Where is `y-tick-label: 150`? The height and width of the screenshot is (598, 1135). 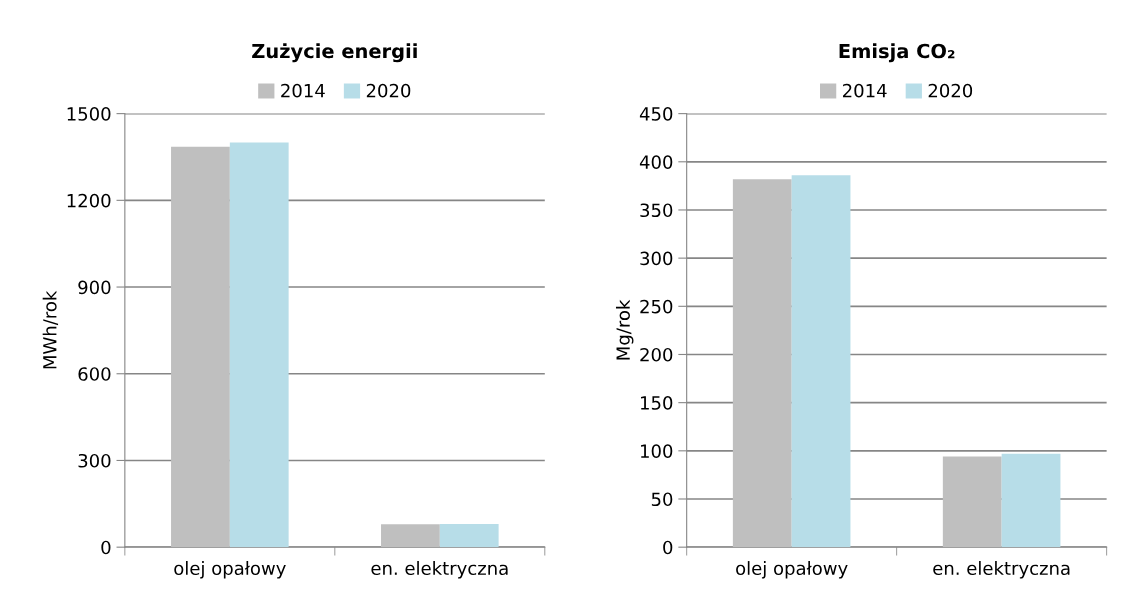
y-tick-label: 150 is located at coordinates (657, 403).